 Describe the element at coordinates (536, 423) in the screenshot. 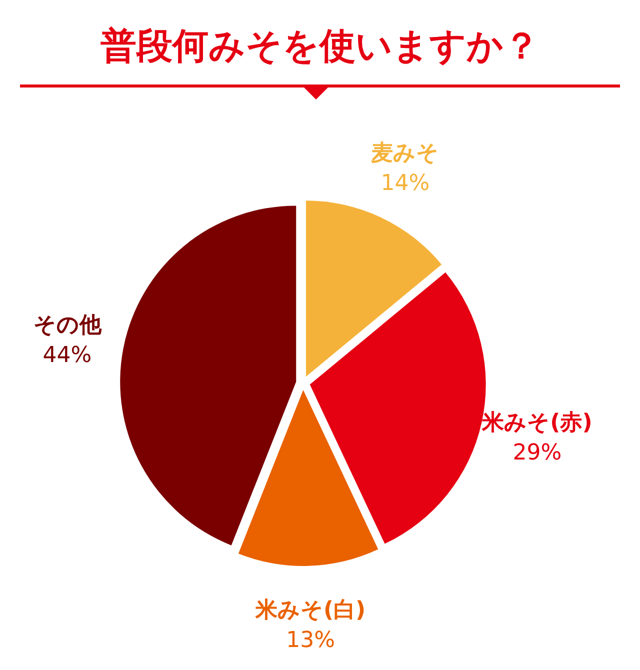

I see `slice-label: 米みそ(赤)` at that location.